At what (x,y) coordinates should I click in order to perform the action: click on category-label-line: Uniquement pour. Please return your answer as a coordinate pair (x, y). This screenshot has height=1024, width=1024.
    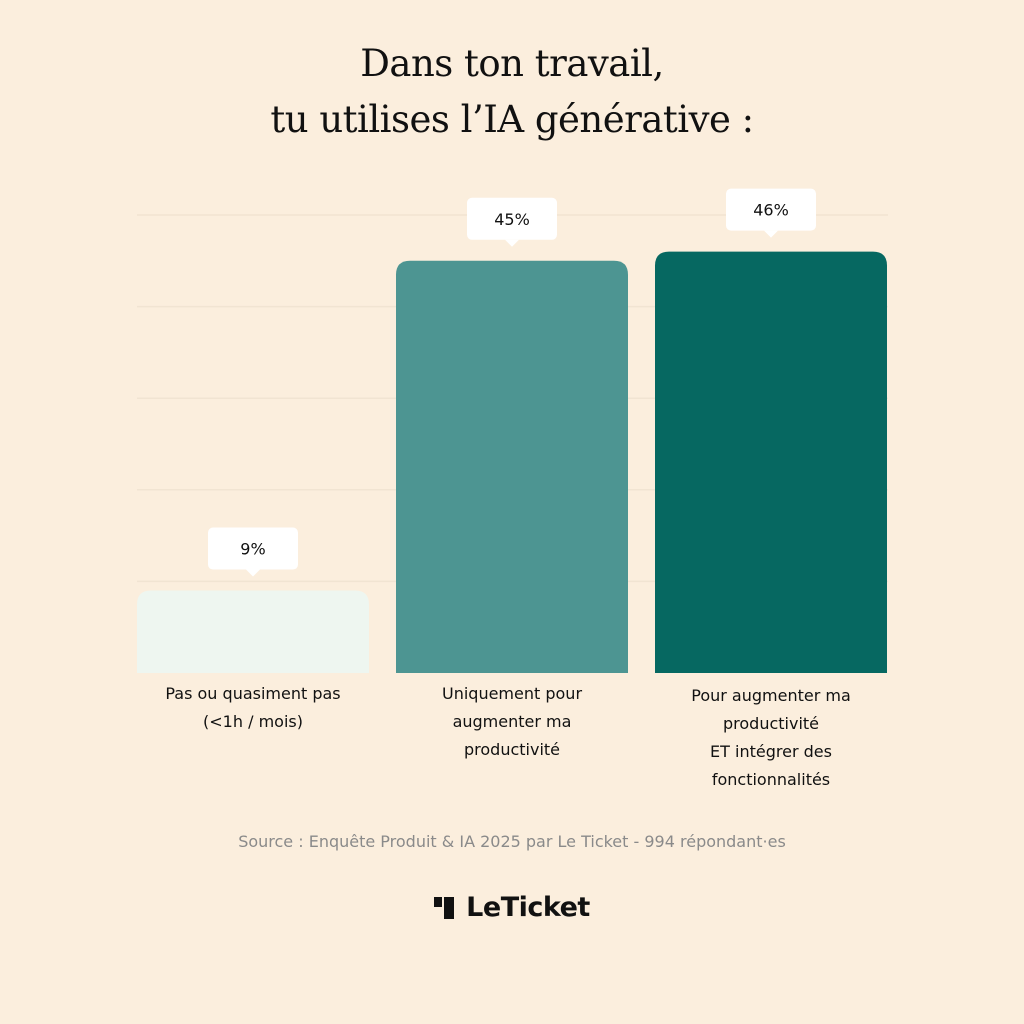
    Looking at the image, I should click on (512, 693).